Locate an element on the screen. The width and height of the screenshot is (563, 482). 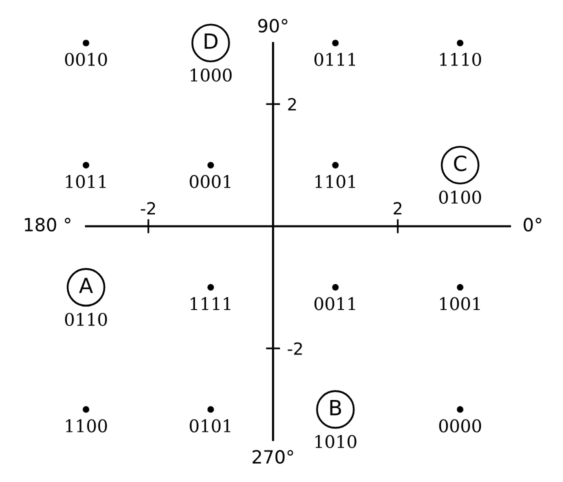
annotation: 1011 is located at coordinates (86, 181).